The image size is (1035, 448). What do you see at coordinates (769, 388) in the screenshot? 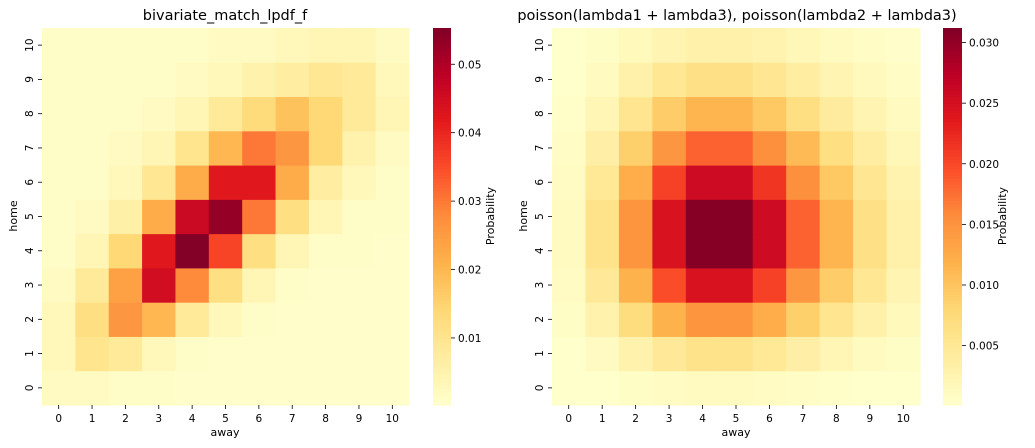
I see `heatmap-cell-home0-away6` at bounding box center [769, 388].